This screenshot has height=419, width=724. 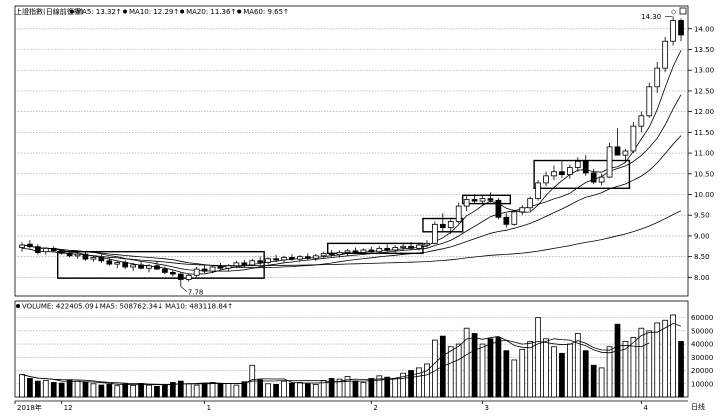 What do you see at coordinates (702, 358) in the screenshot?
I see `volume-tick-label: 30000` at bounding box center [702, 358].